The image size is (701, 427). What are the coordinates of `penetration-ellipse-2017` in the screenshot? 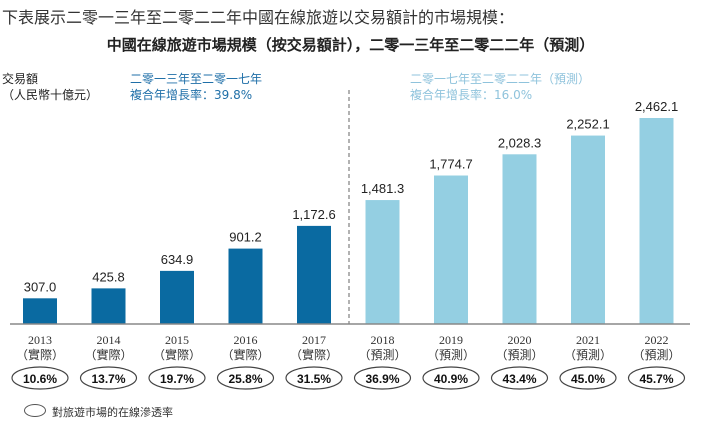 It's located at (314, 378).